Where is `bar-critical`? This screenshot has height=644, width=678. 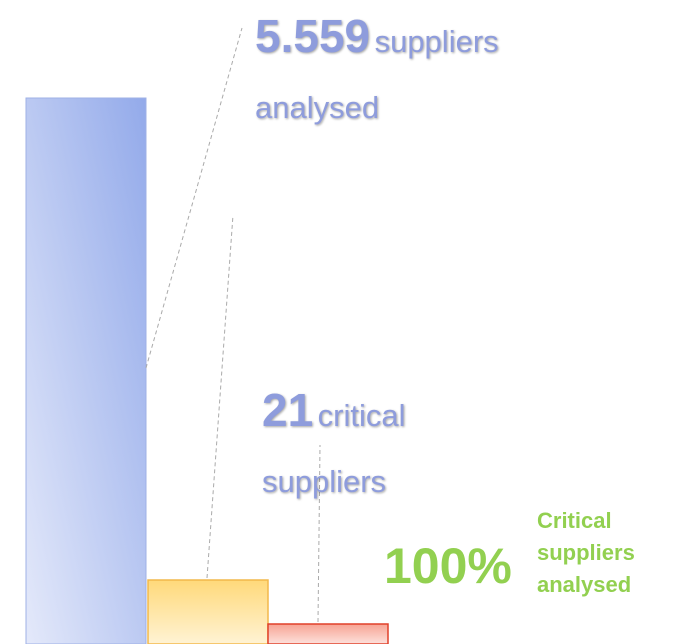 bar-critical is located at coordinates (208, 611).